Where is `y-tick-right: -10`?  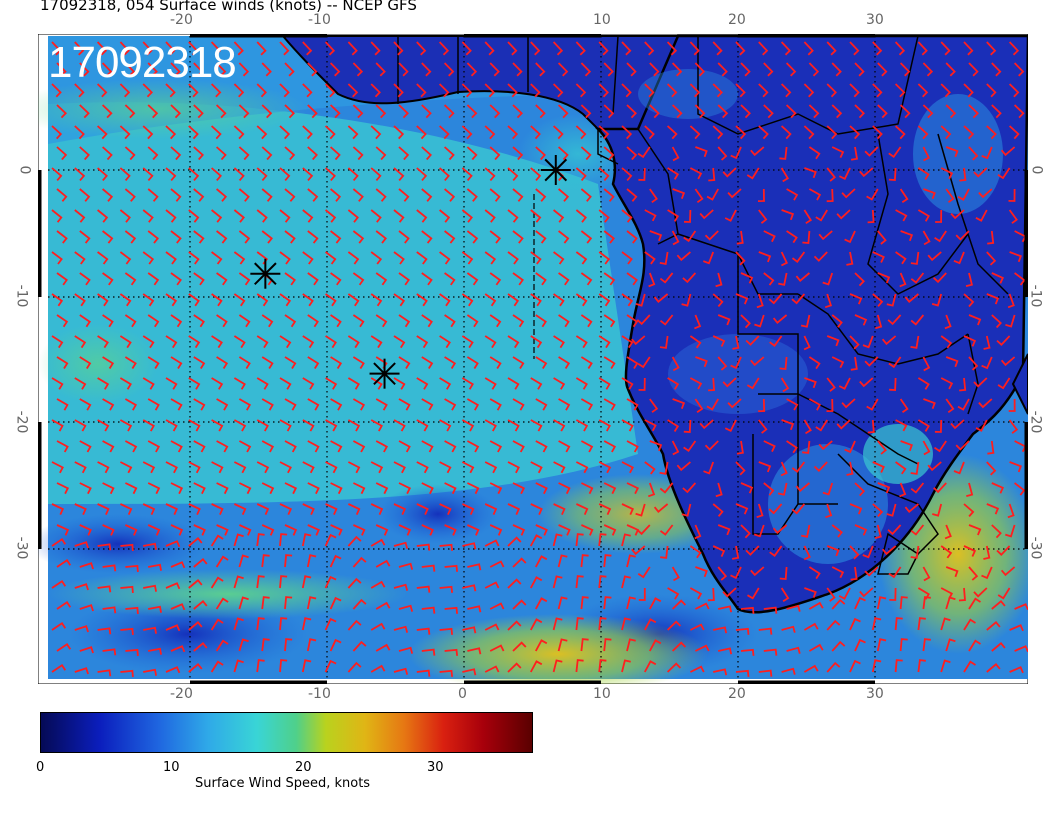 y-tick-right: -10 is located at coordinates (1035, 296).